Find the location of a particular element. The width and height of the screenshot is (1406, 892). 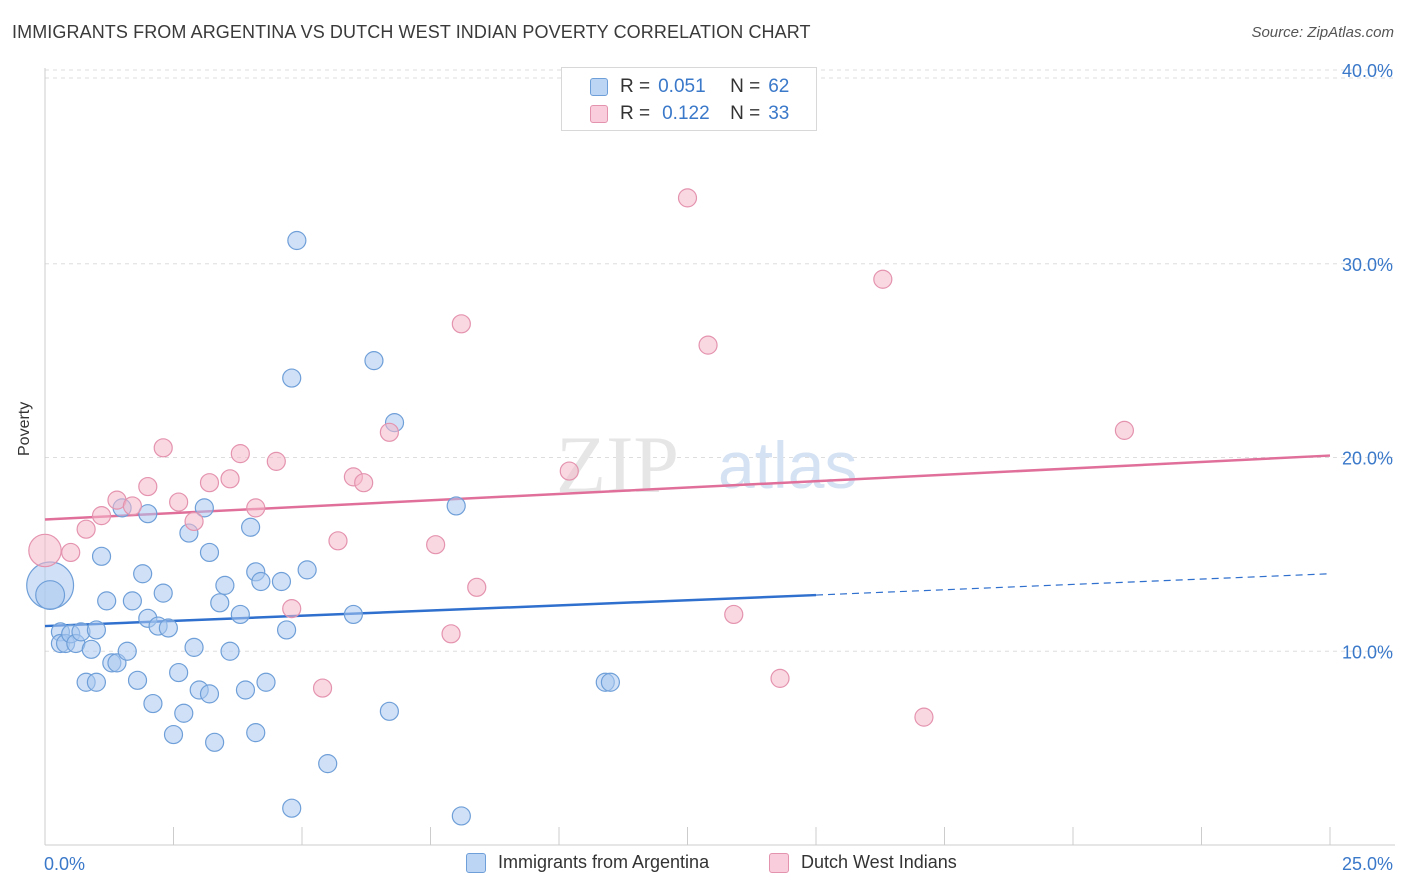

legend-r-value: 0.051 is located at coordinates (682, 86).